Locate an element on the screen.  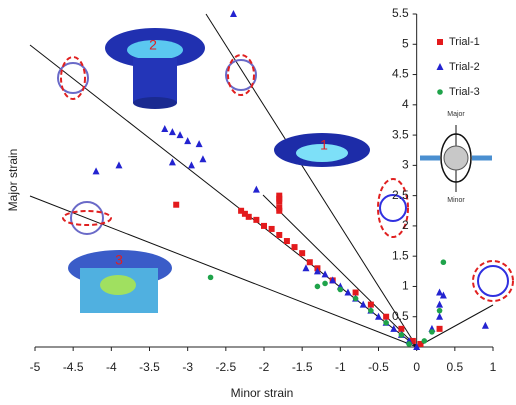
legend-label: Trial-1 is located at coordinates (464, 42).